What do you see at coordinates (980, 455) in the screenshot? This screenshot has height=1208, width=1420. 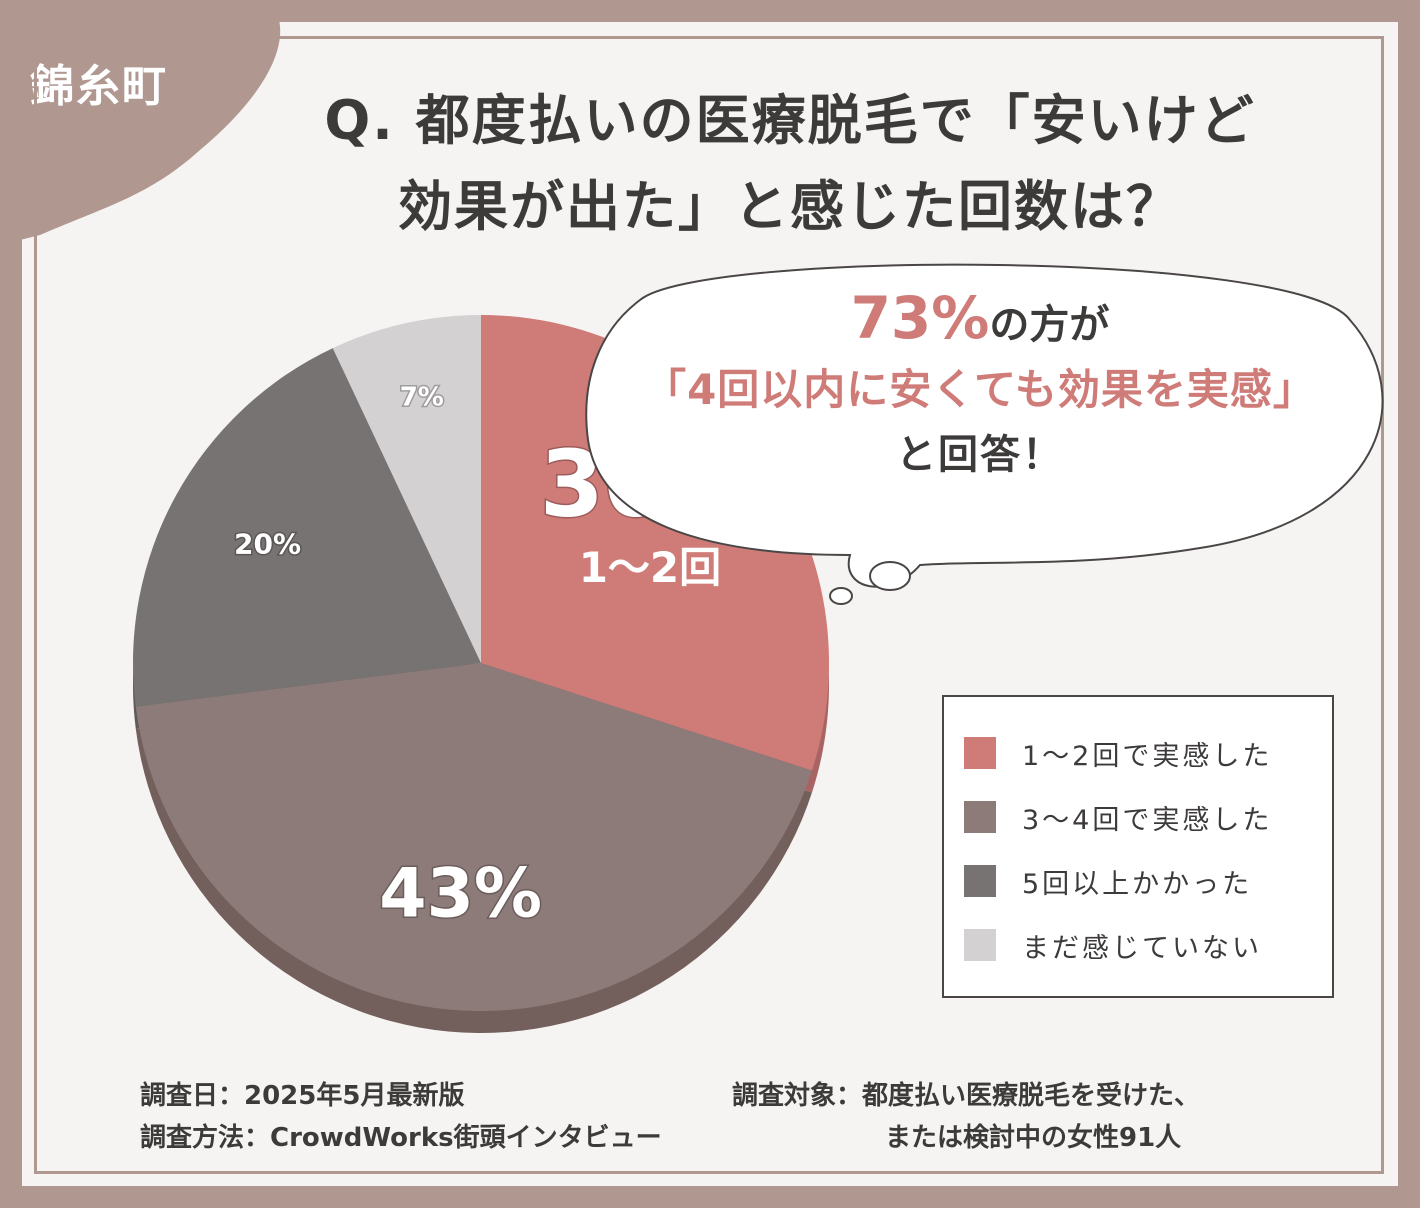 I see `callout-line-3: と回答！` at bounding box center [980, 455].